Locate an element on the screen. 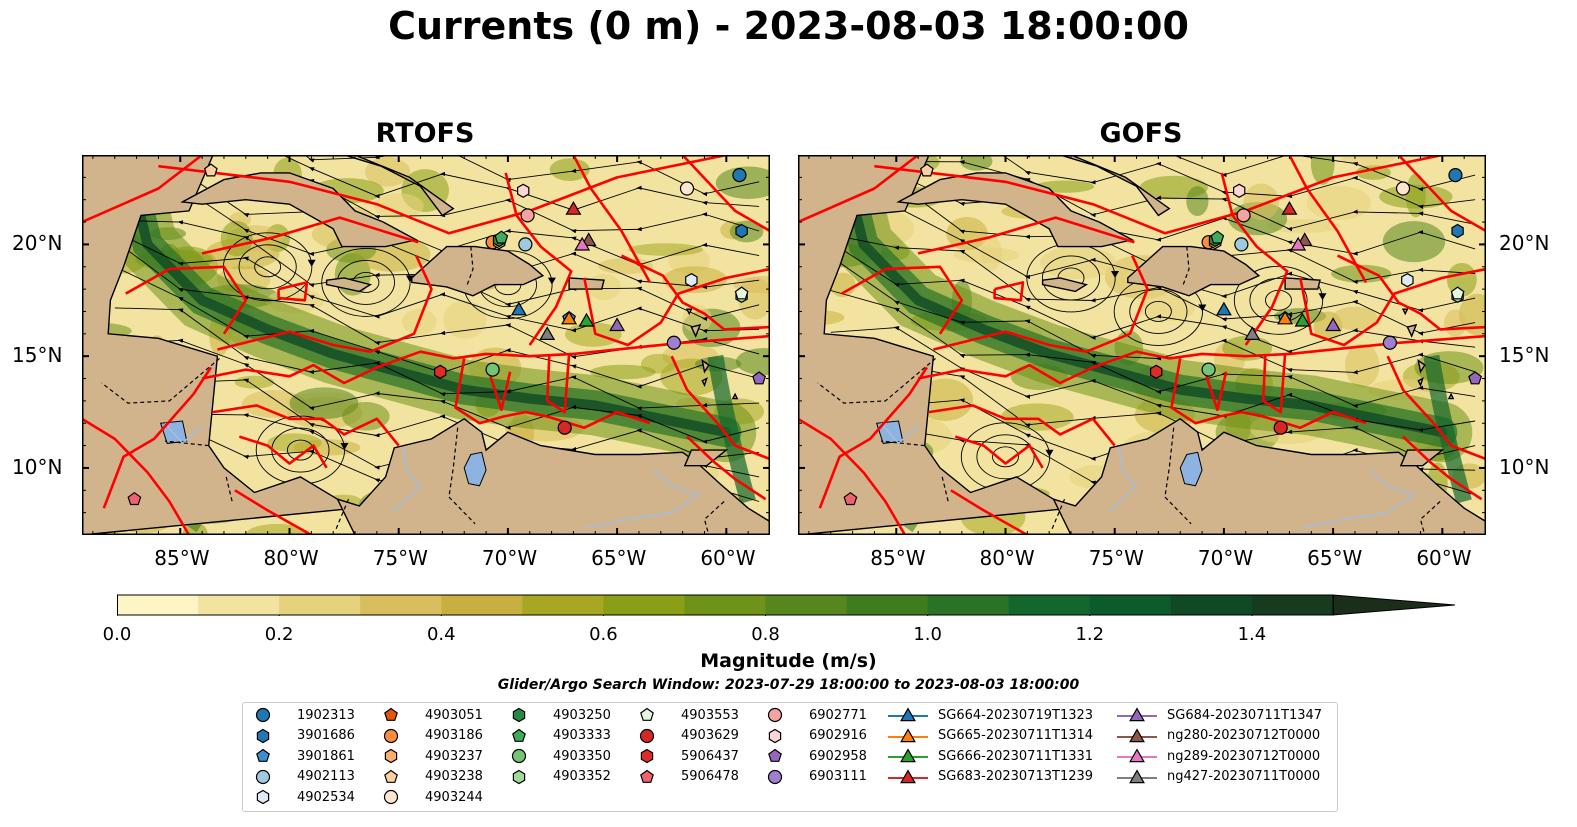 The width and height of the screenshot is (1577, 827). legend-item: SG683-20230713T1239 is located at coordinates (990, 777).